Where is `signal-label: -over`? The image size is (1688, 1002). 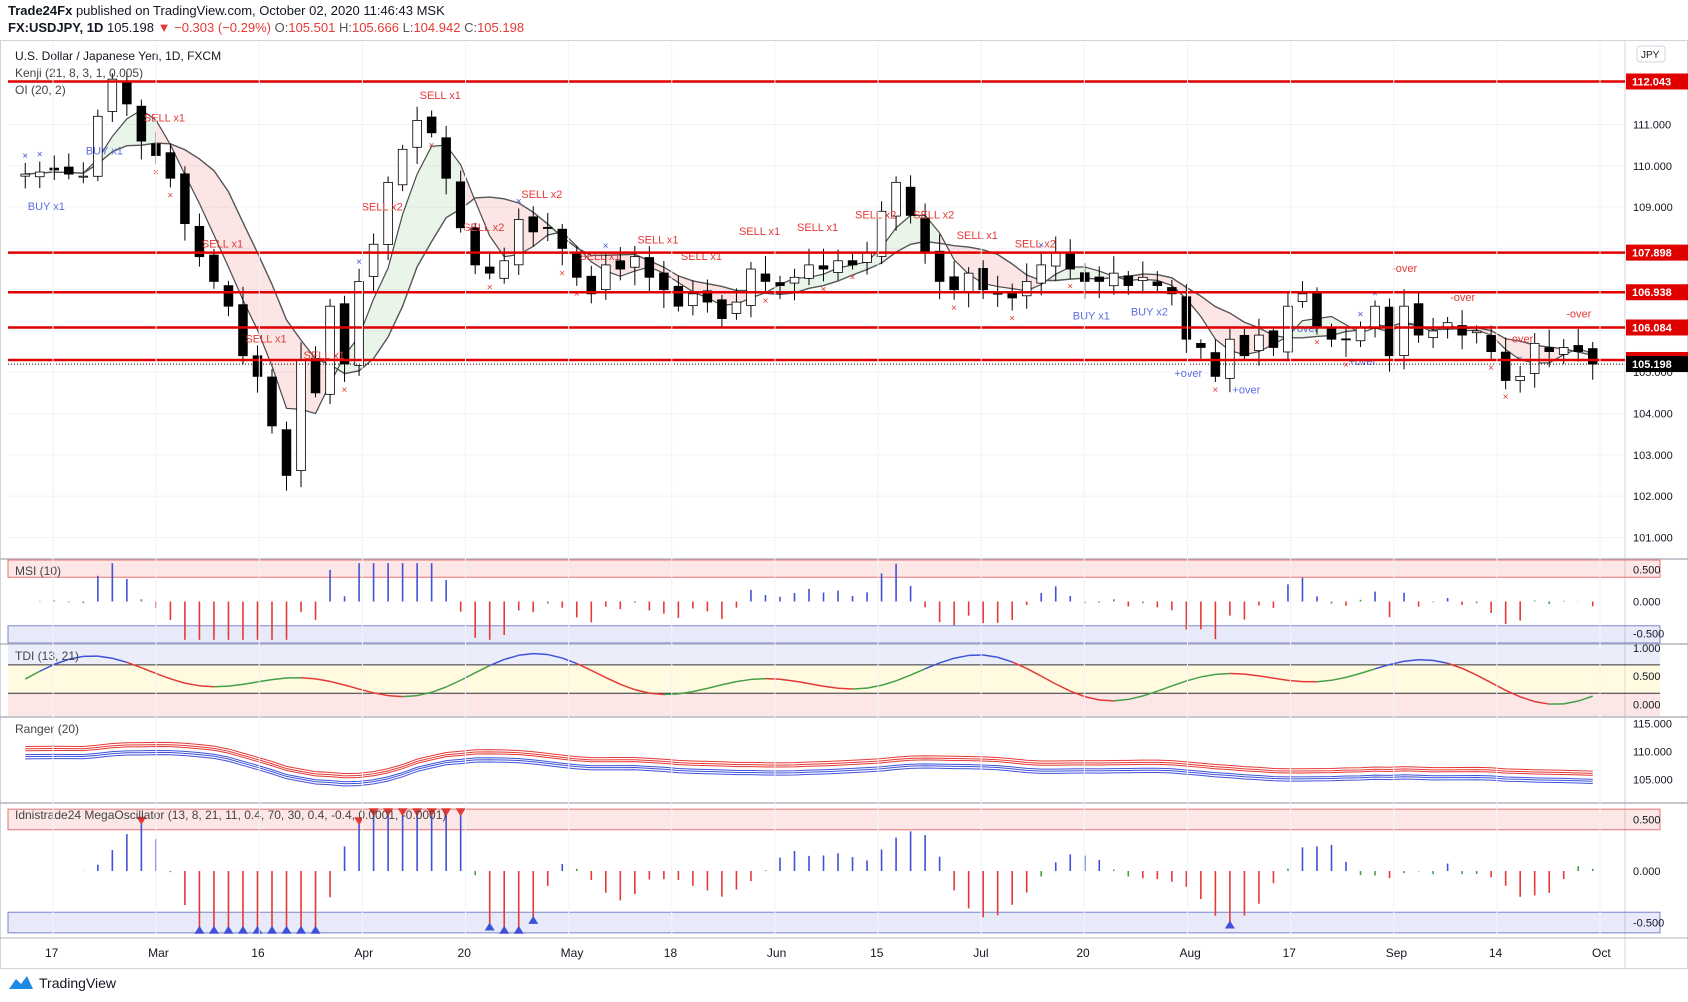 signal-label: -over is located at coordinates (1404, 269).